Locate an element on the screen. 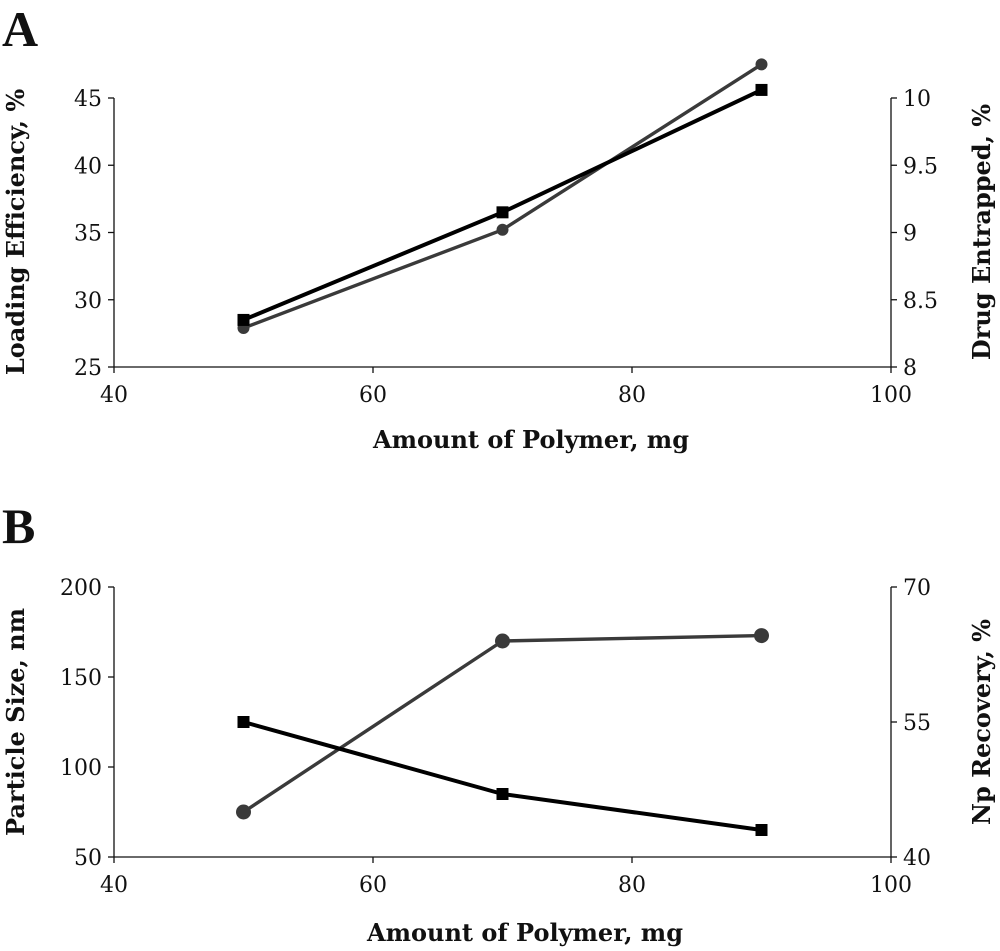 The image size is (1000, 951). y-tick-label: 200 is located at coordinates (81, 588).